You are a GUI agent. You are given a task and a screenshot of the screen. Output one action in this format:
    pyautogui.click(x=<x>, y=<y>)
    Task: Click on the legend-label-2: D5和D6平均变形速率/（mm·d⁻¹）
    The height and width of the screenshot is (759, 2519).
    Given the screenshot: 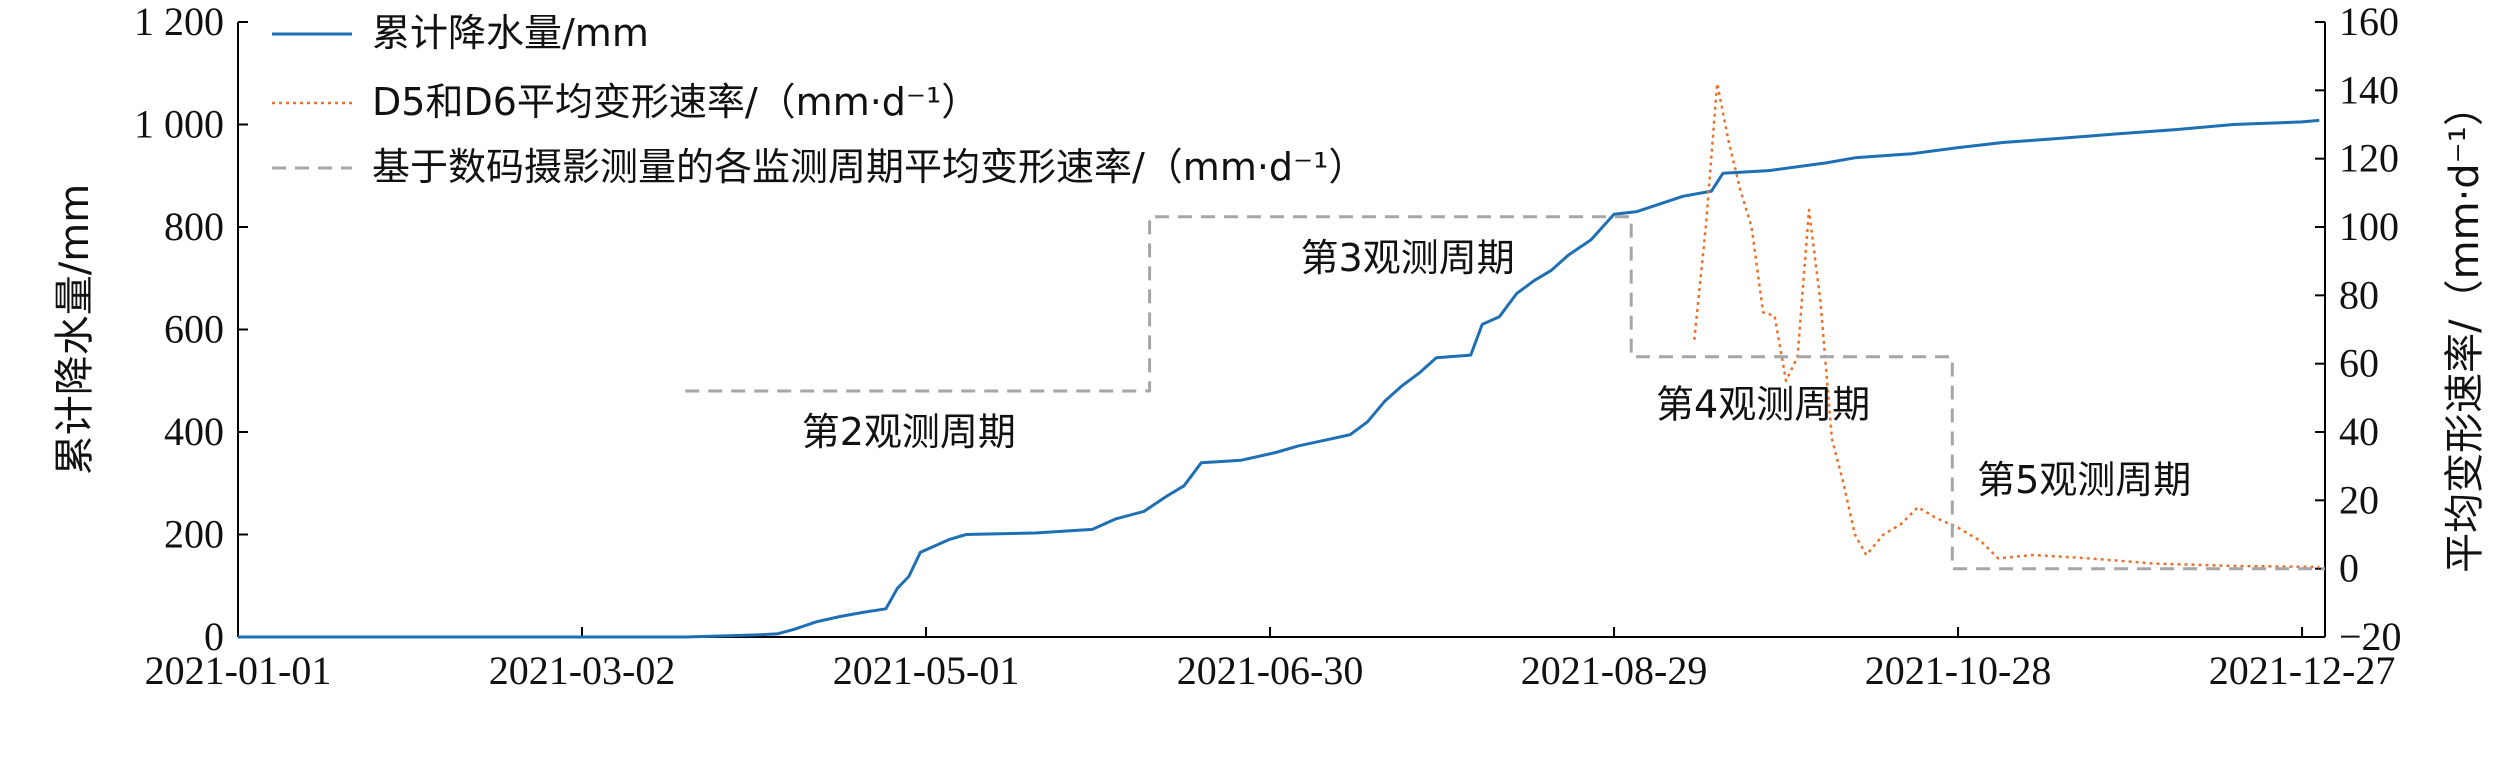 What is the action you would take?
    pyautogui.click(x=675, y=102)
    